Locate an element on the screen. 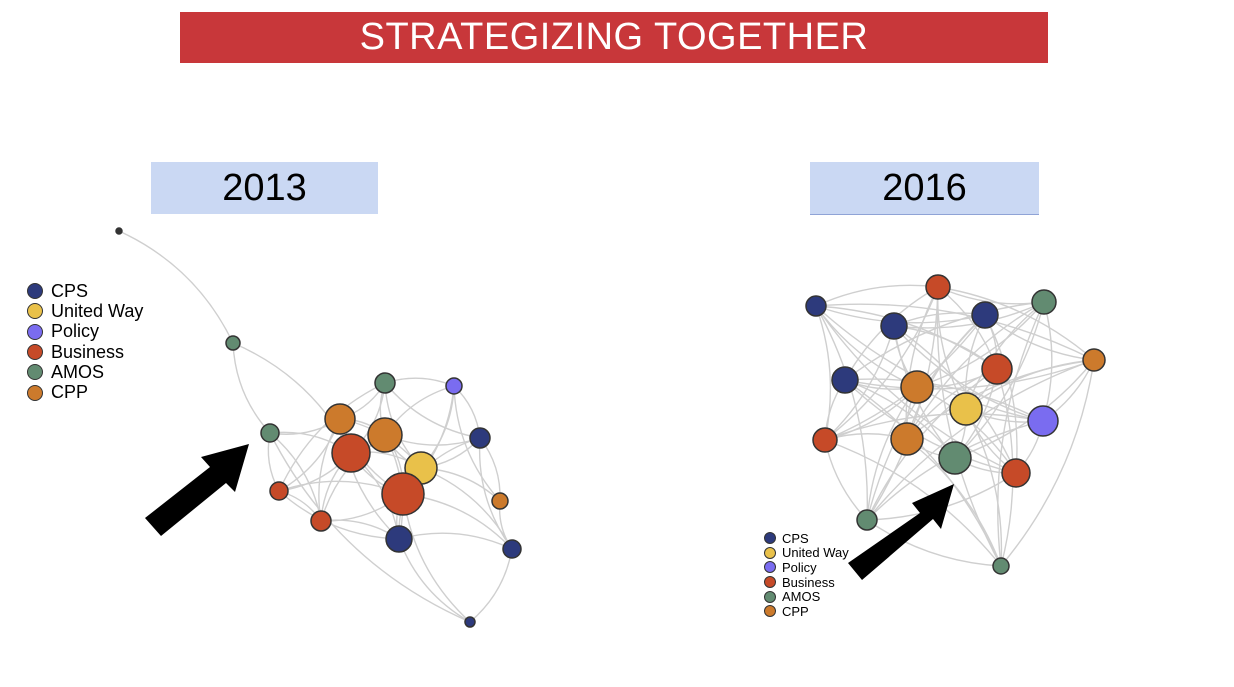 The width and height of the screenshot is (1234, 687). arrow-2016 is located at coordinates (901, 532).